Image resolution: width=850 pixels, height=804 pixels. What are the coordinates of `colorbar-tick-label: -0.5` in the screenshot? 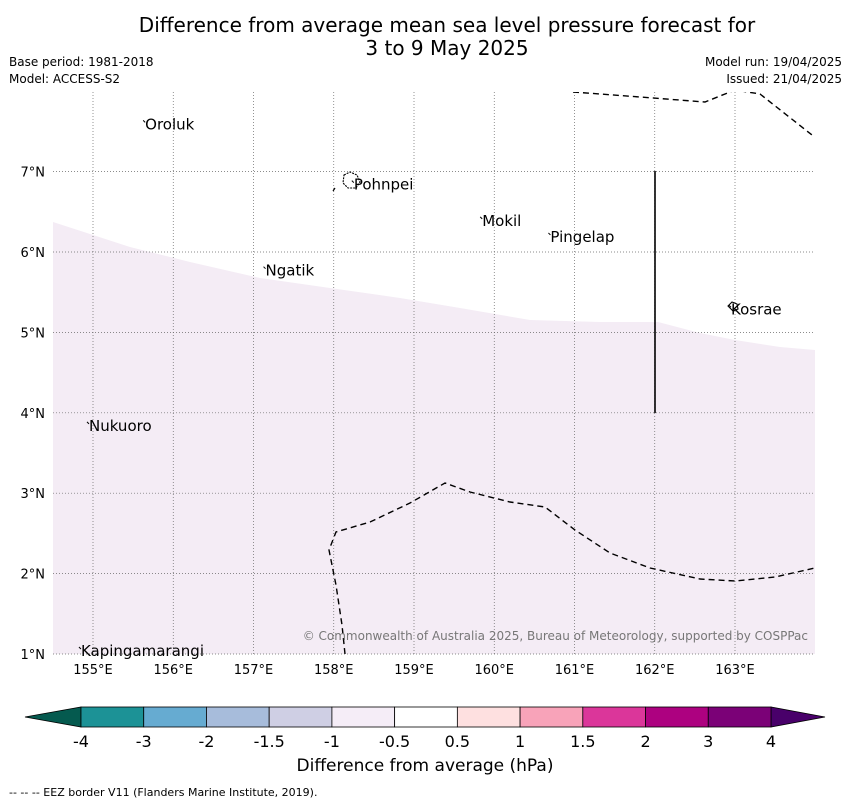 It's located at (394, 741).